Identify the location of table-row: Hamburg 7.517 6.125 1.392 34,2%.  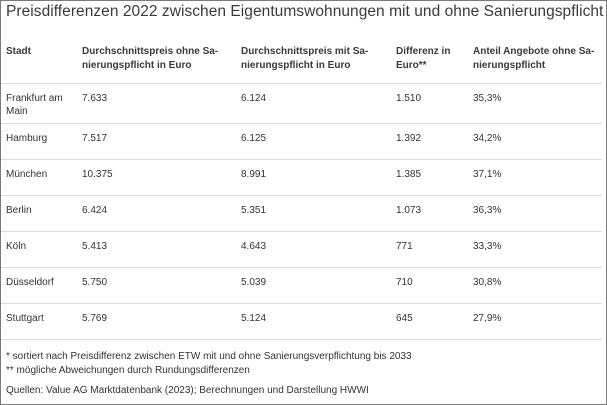
(301, 142).